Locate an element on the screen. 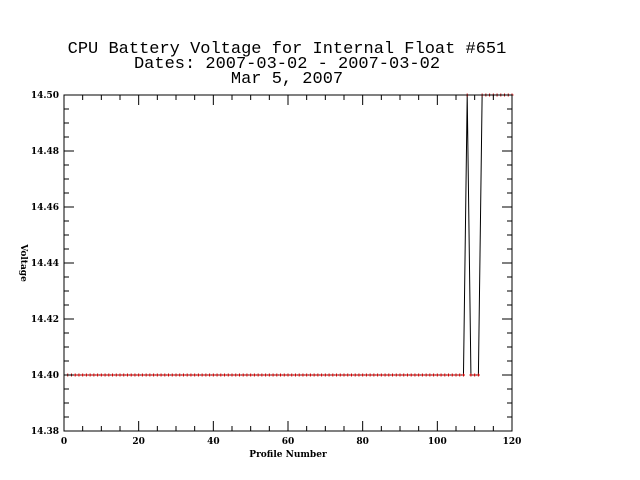  y-tick-label: 14.50 is located at coordinates (45, 96).